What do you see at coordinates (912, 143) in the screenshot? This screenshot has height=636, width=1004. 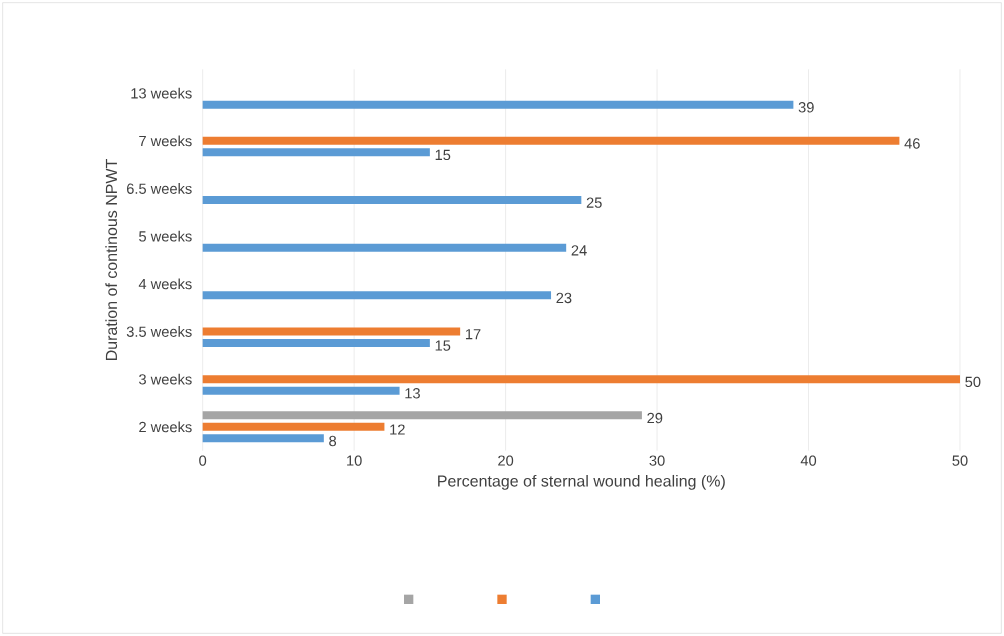 I see `data-label: 46` at bounding box center [912, 143].